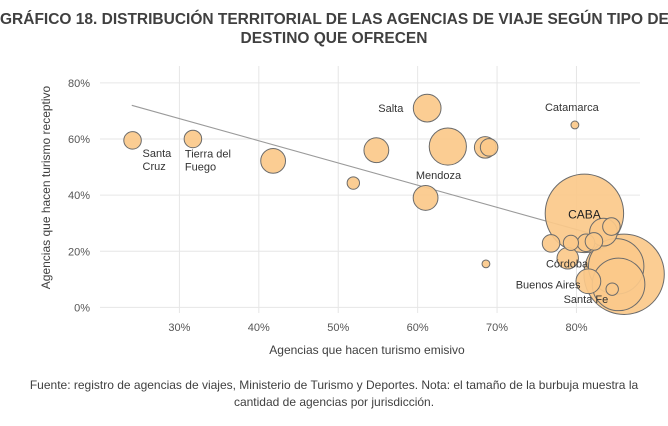 The width and height of the screenshot is (668, 426). I want to click on y-tick-label: 60%, so click(79, 140).